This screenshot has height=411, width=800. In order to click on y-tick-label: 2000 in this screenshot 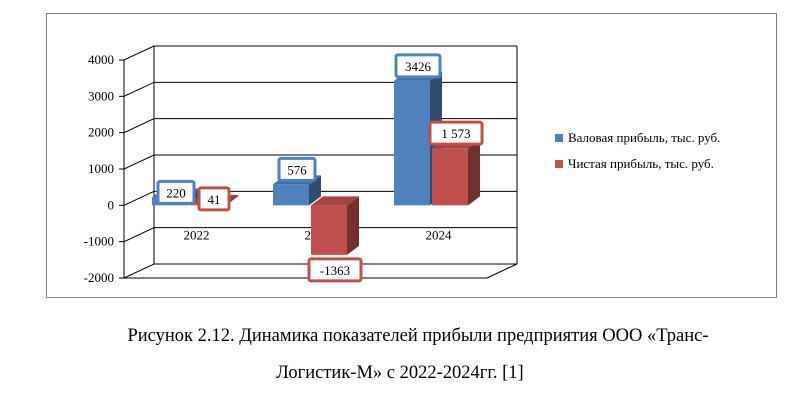, I will do `click(101, 132)`.